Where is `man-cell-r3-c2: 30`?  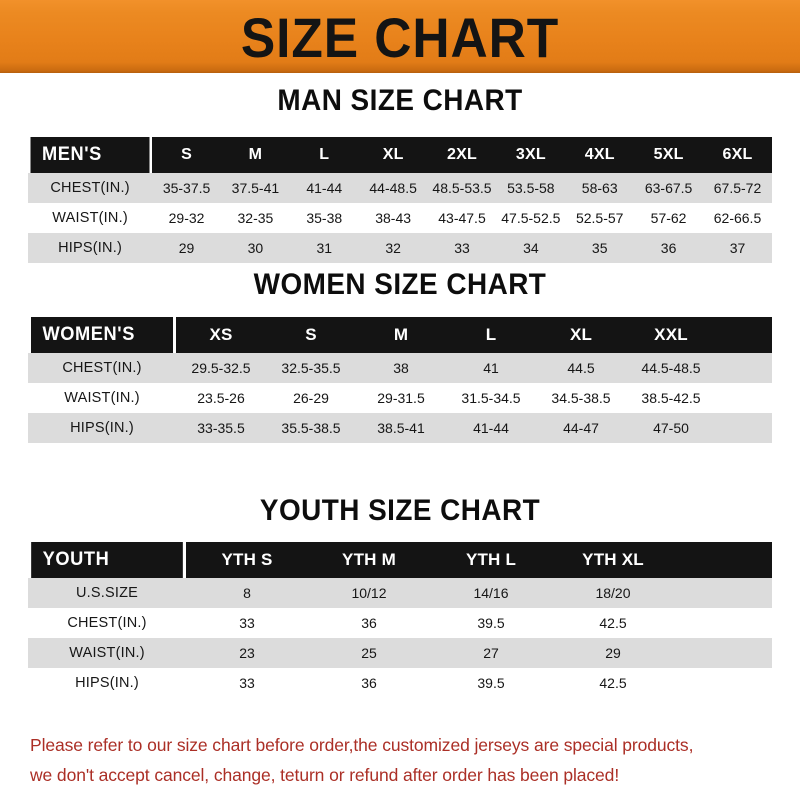 man-cell-r3-c2: 30 is located at coordinates (255, 248).